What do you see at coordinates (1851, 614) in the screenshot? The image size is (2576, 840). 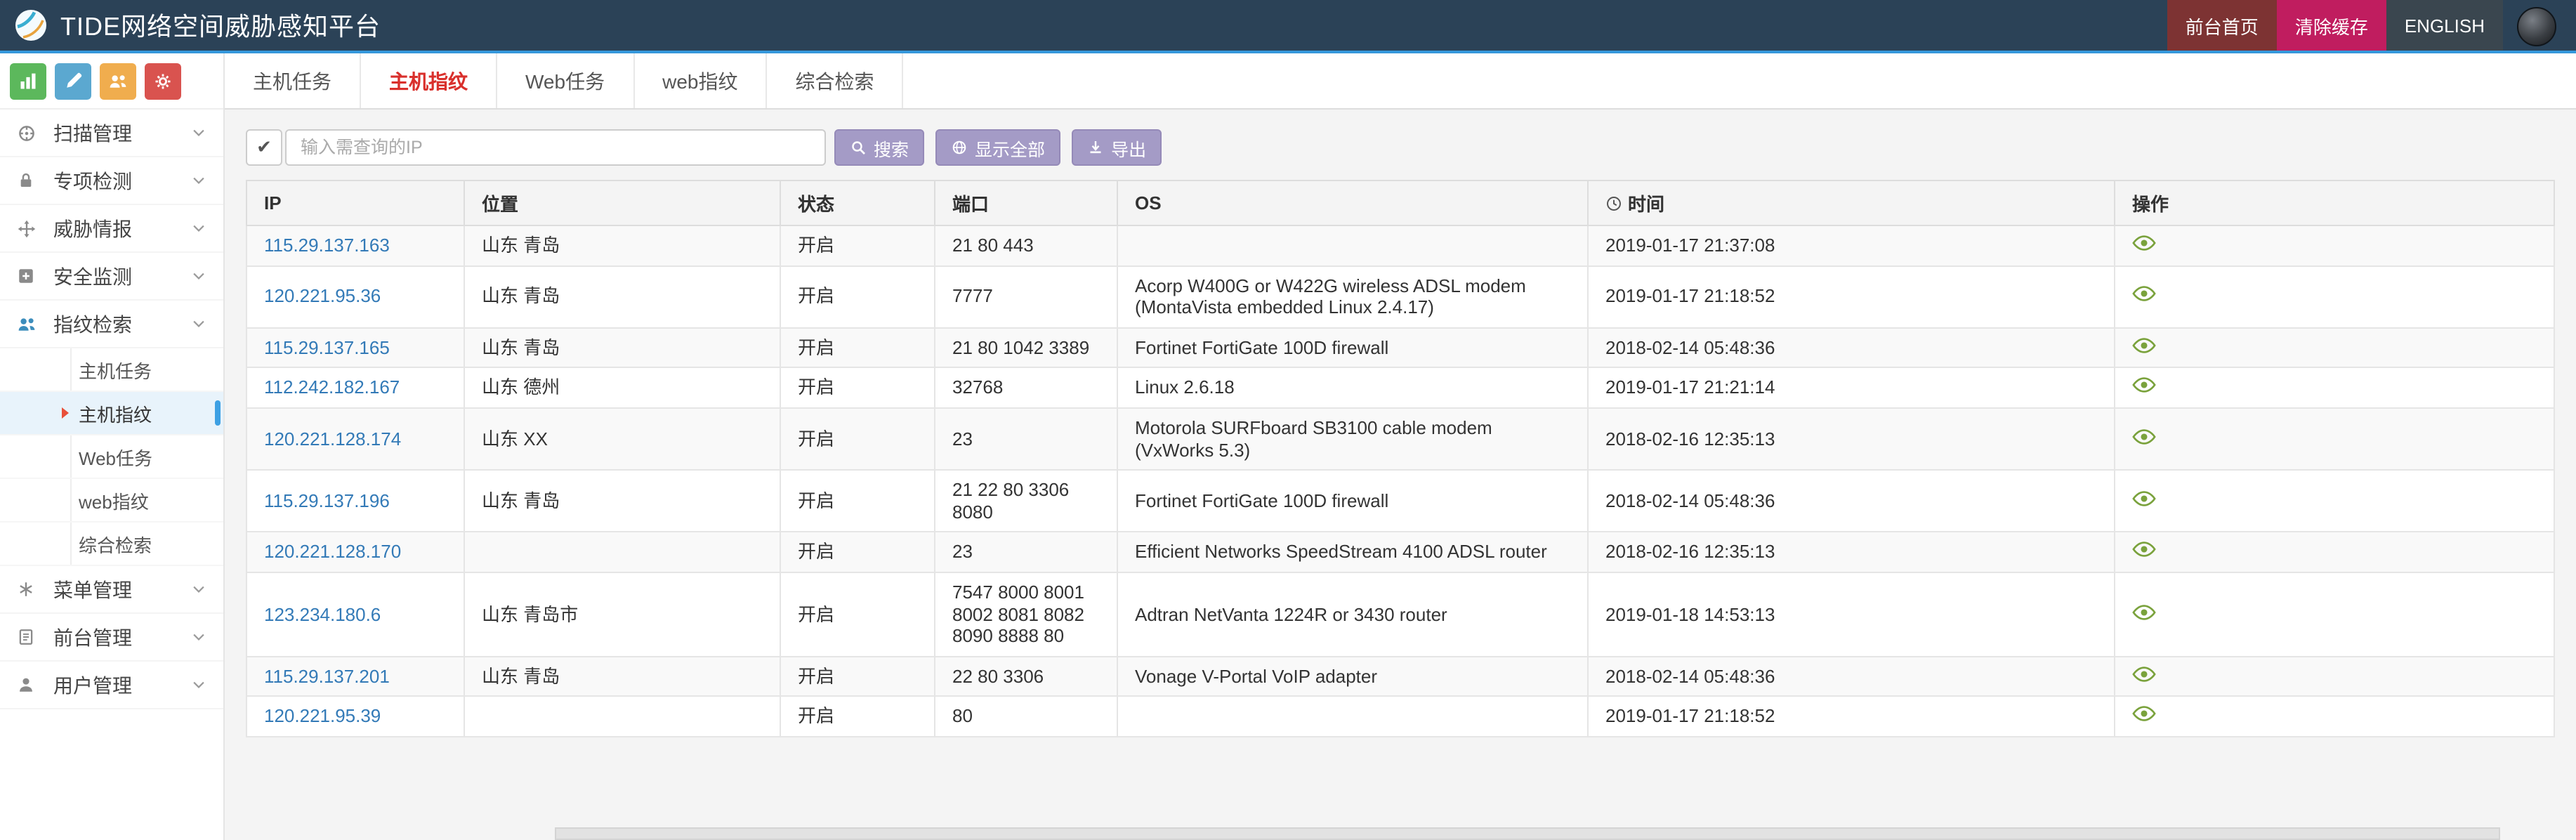 I see `time-cell: 2019-01-18 14:53:13` at bounding box center [1851, 614].